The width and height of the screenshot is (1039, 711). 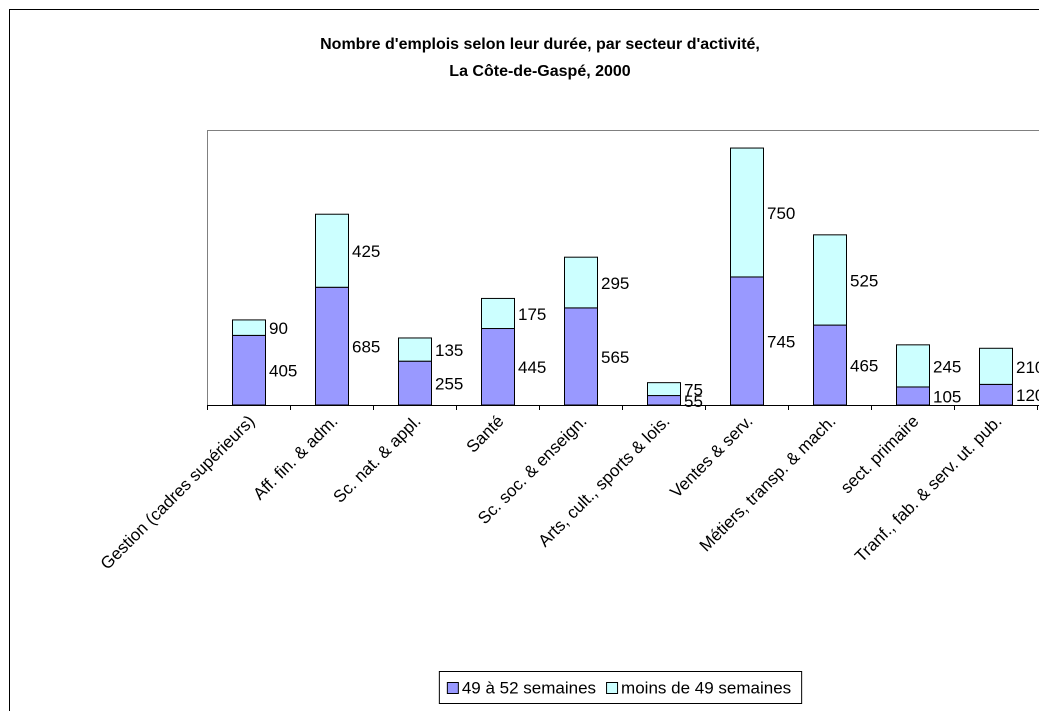 I want to click on data-label: 105, so click(x=947, y=396).